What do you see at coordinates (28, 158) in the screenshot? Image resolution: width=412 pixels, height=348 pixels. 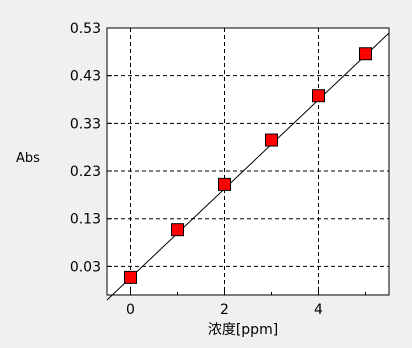 I see `y-axis-label: Abs` at bounding box center [28, 158].